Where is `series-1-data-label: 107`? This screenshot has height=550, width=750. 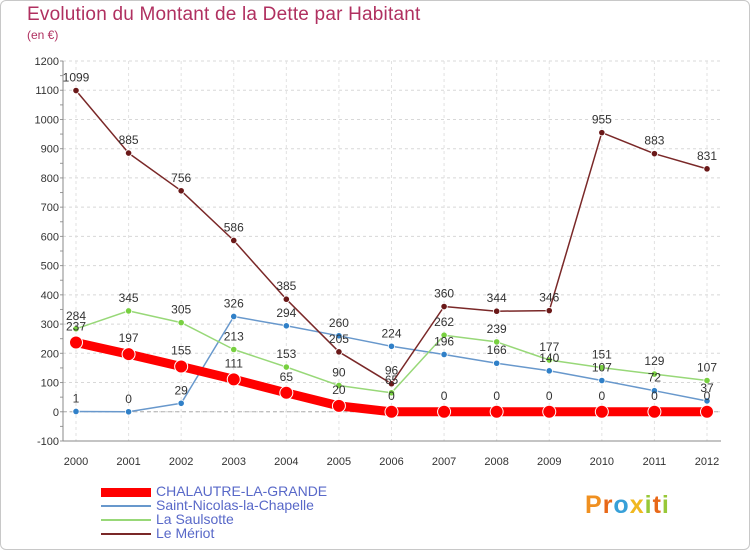 series-1-data-label: 107 is located at coordinates (602, 367).